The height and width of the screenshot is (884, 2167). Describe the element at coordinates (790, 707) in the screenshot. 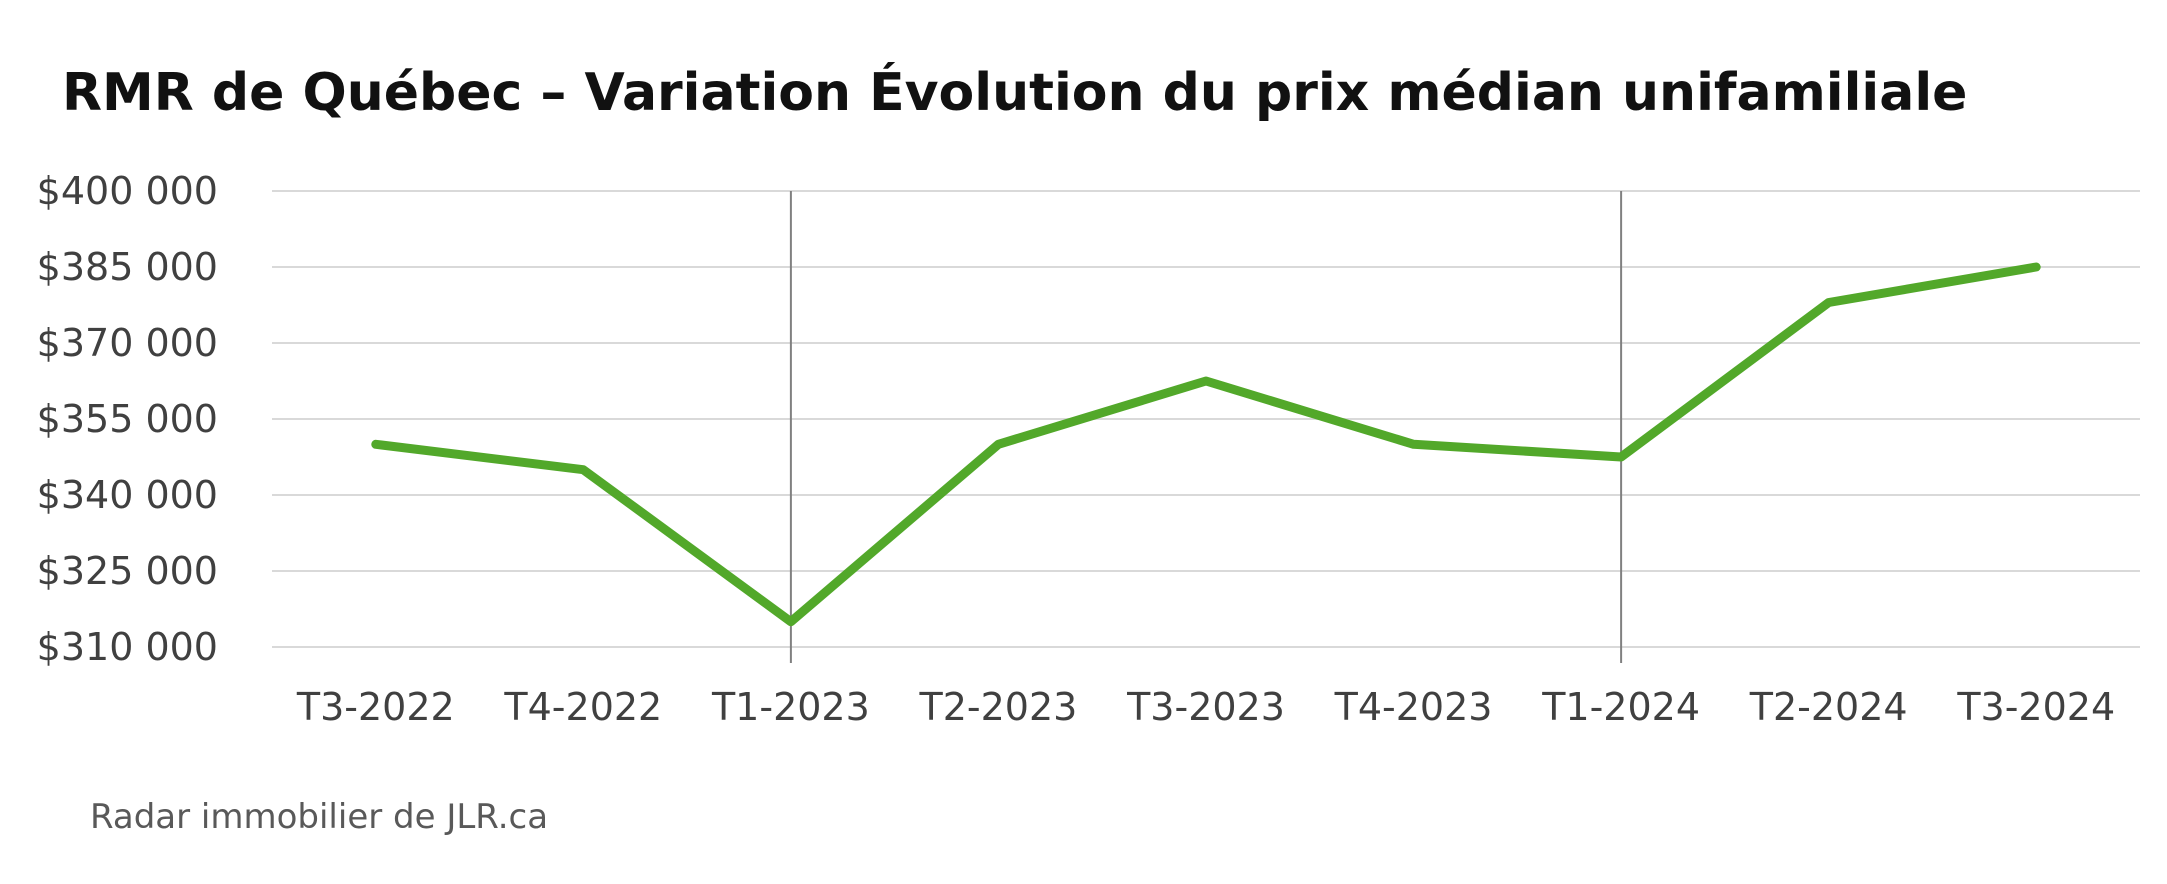

I see `x-tick-label: T1-2023` at that location.